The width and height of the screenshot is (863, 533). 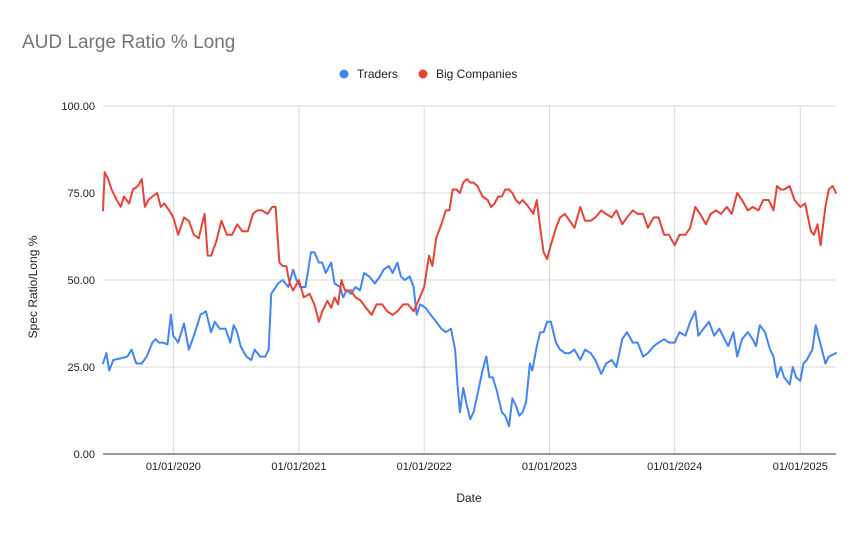 I want to click on y-tick-label: 100.00, so click(x=78, y=107).